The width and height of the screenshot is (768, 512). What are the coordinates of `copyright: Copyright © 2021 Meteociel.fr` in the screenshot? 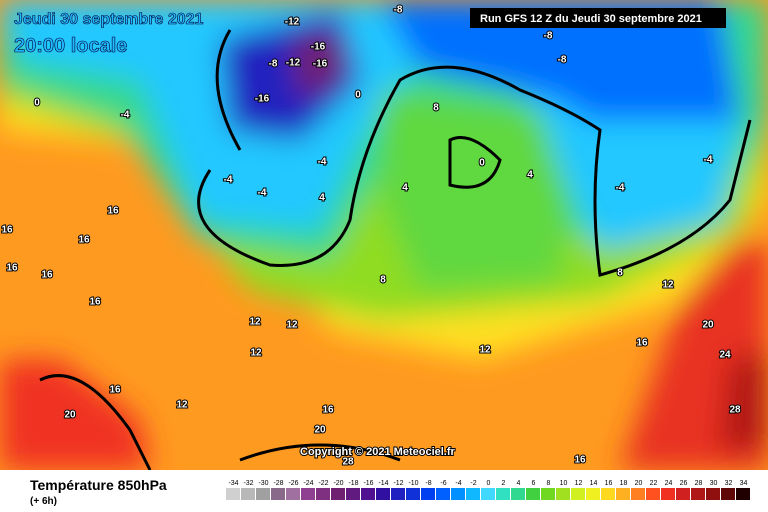 It's located at (378, 452).